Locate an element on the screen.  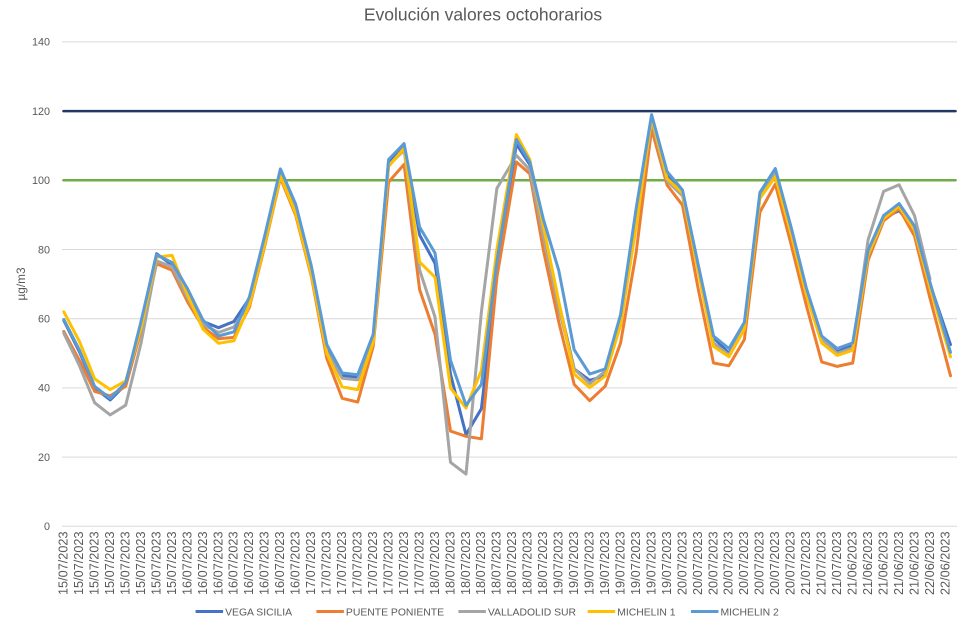
svg-text: Evolución valores octohorarios is located at coordinates (483, 15).